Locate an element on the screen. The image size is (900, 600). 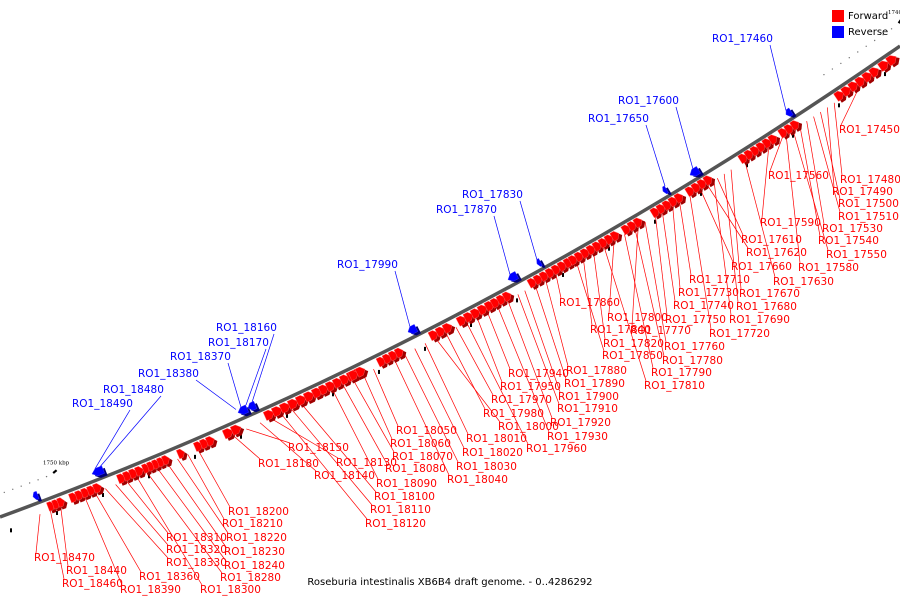
forward-gene-label: RO1_17490 is located at coordinates (862, 192).